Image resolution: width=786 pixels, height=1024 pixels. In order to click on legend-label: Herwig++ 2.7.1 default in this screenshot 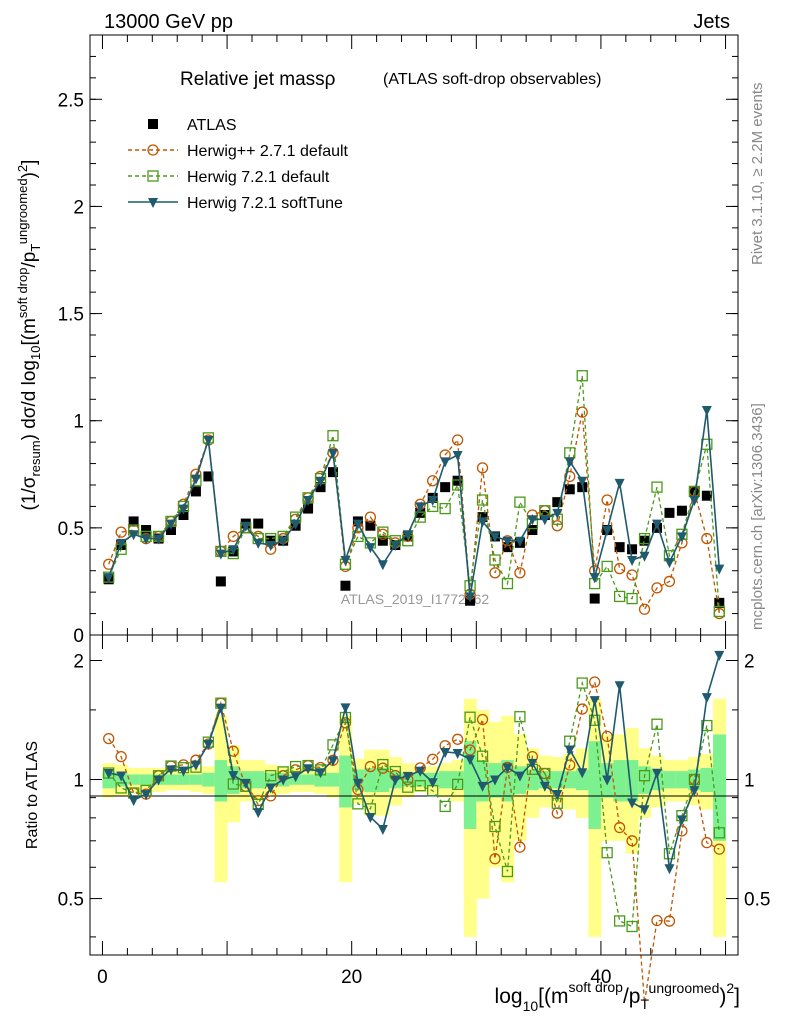, I will do `click(268, 151)`.